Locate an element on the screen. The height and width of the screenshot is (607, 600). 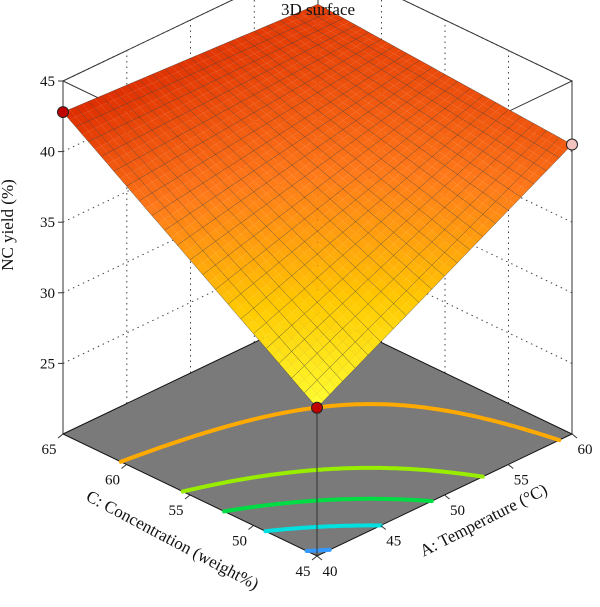
y-tick-label: 65 is located at coordinates (49, 450).